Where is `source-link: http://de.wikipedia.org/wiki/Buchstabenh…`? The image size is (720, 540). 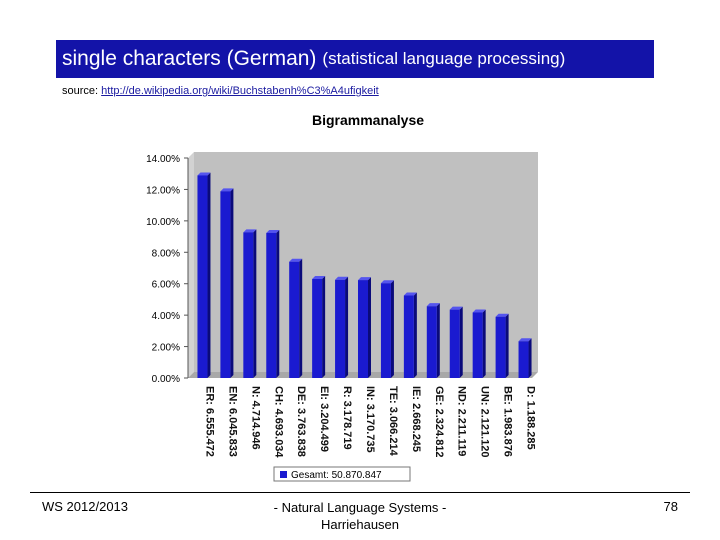 source-link: http://de.wikipedia.org/wiki/Buchstabenh… is located at coordinates (240, 91).